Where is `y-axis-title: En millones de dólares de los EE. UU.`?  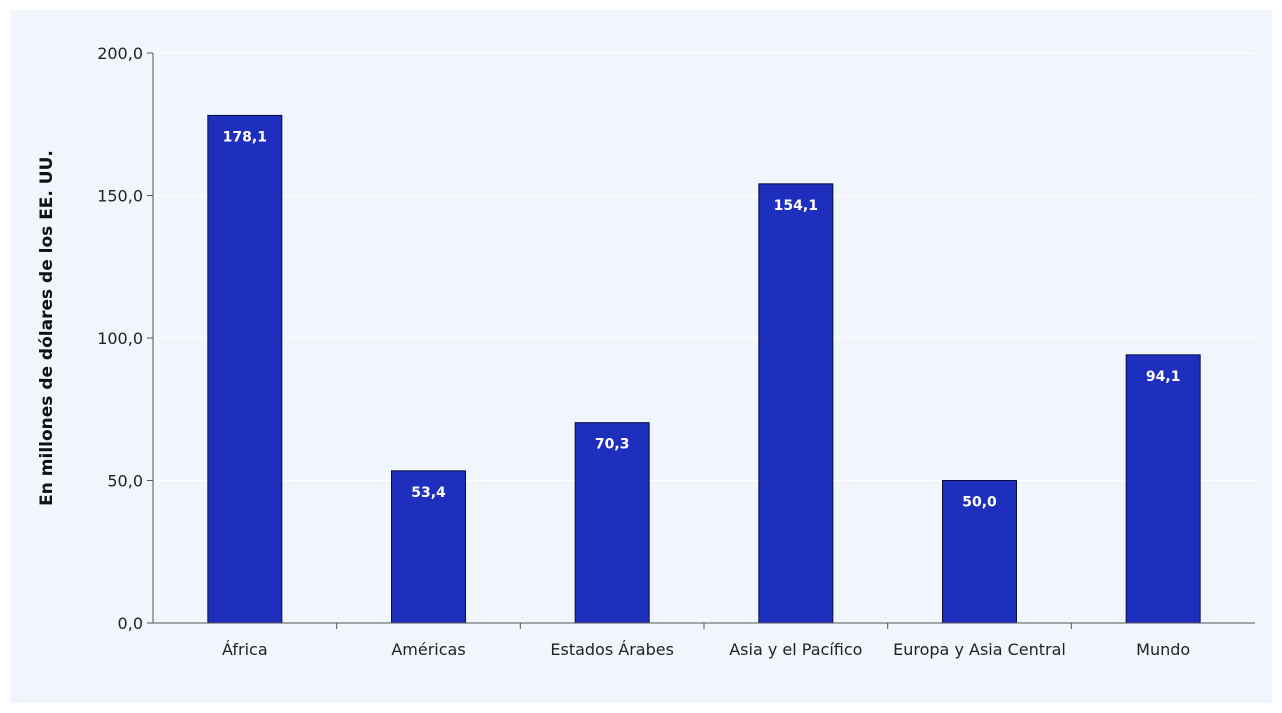
y-axis-title: En millones de dólares de los EE. UU. is located at coordinates (47, 328).